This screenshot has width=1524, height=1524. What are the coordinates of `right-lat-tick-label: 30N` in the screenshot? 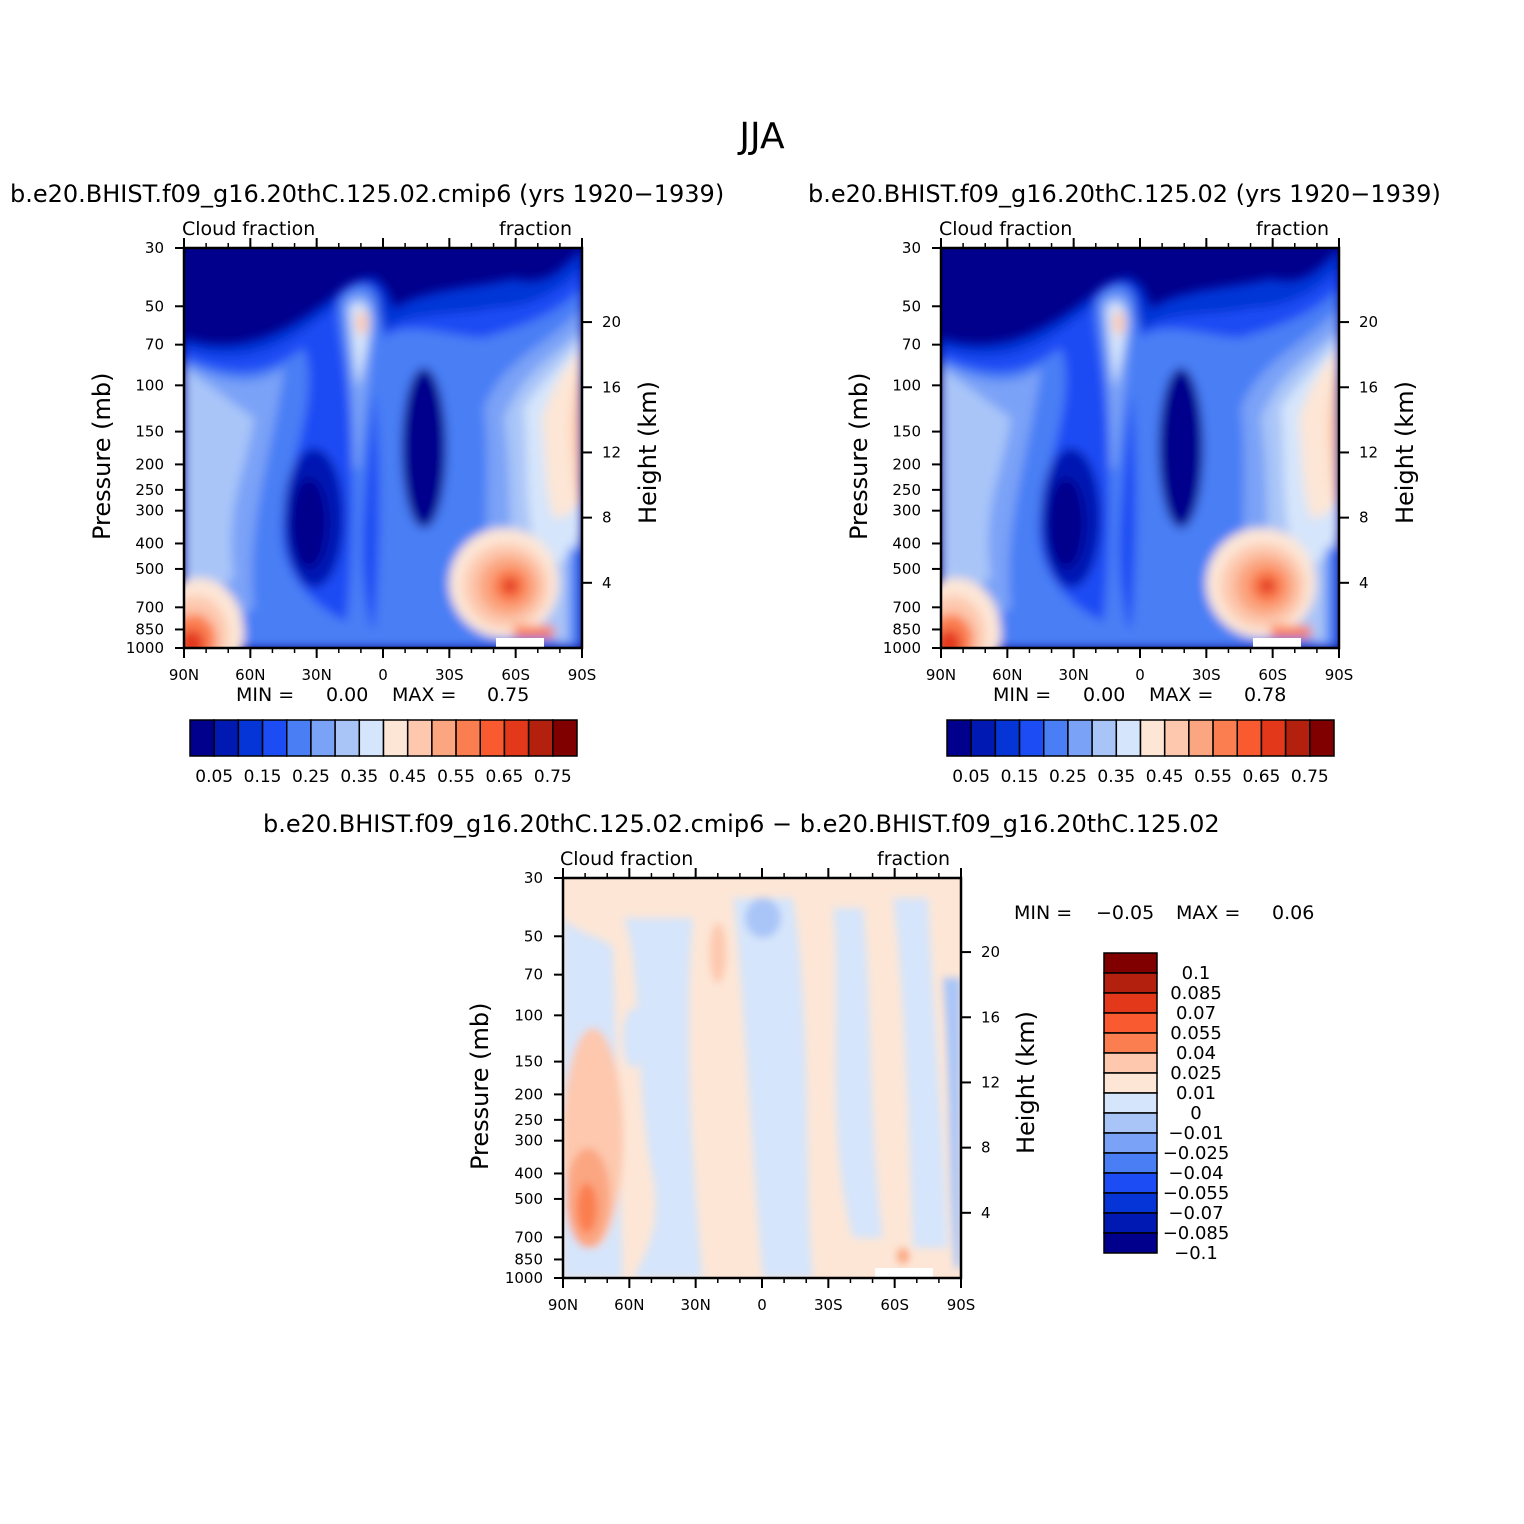 It's located at (1074, 675).